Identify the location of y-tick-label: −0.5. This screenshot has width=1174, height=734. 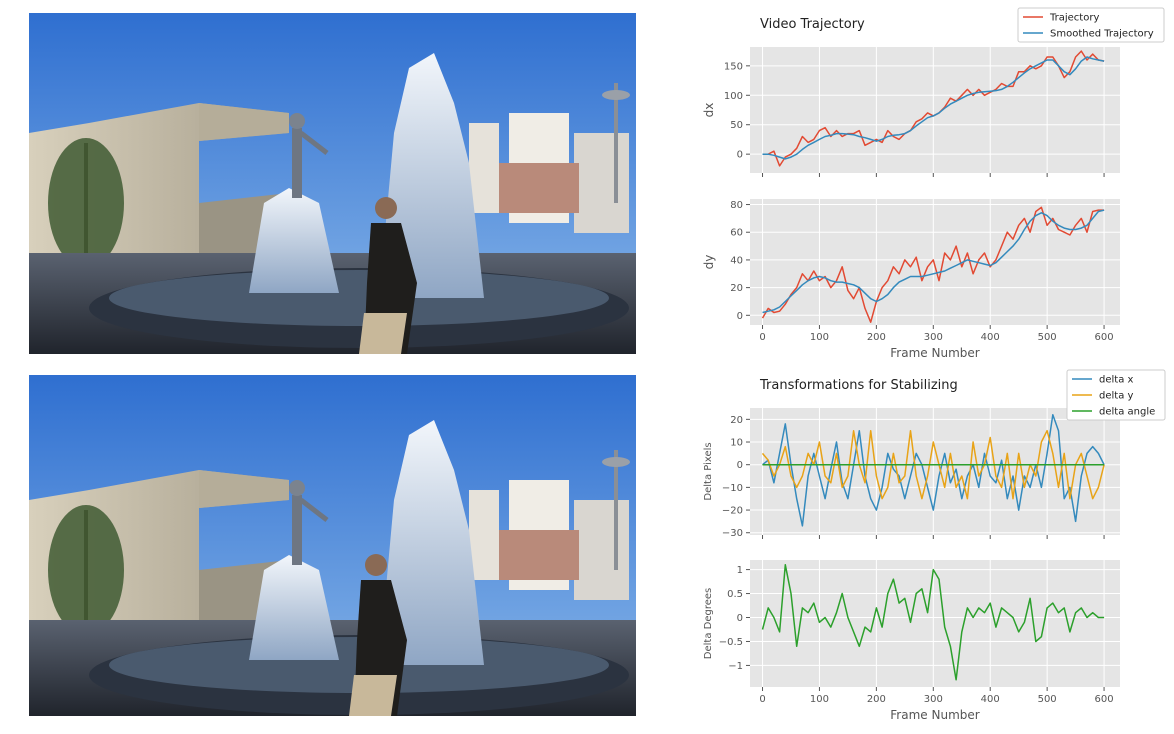
(731, 642).